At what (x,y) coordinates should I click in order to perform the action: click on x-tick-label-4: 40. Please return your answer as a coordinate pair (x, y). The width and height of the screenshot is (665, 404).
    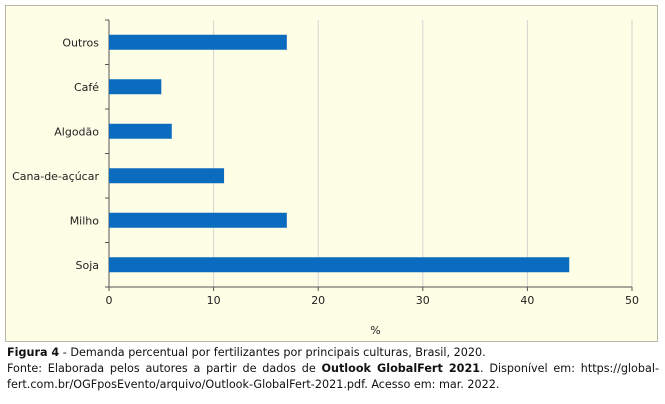
    Looking at the image, I should click on (527, 300).